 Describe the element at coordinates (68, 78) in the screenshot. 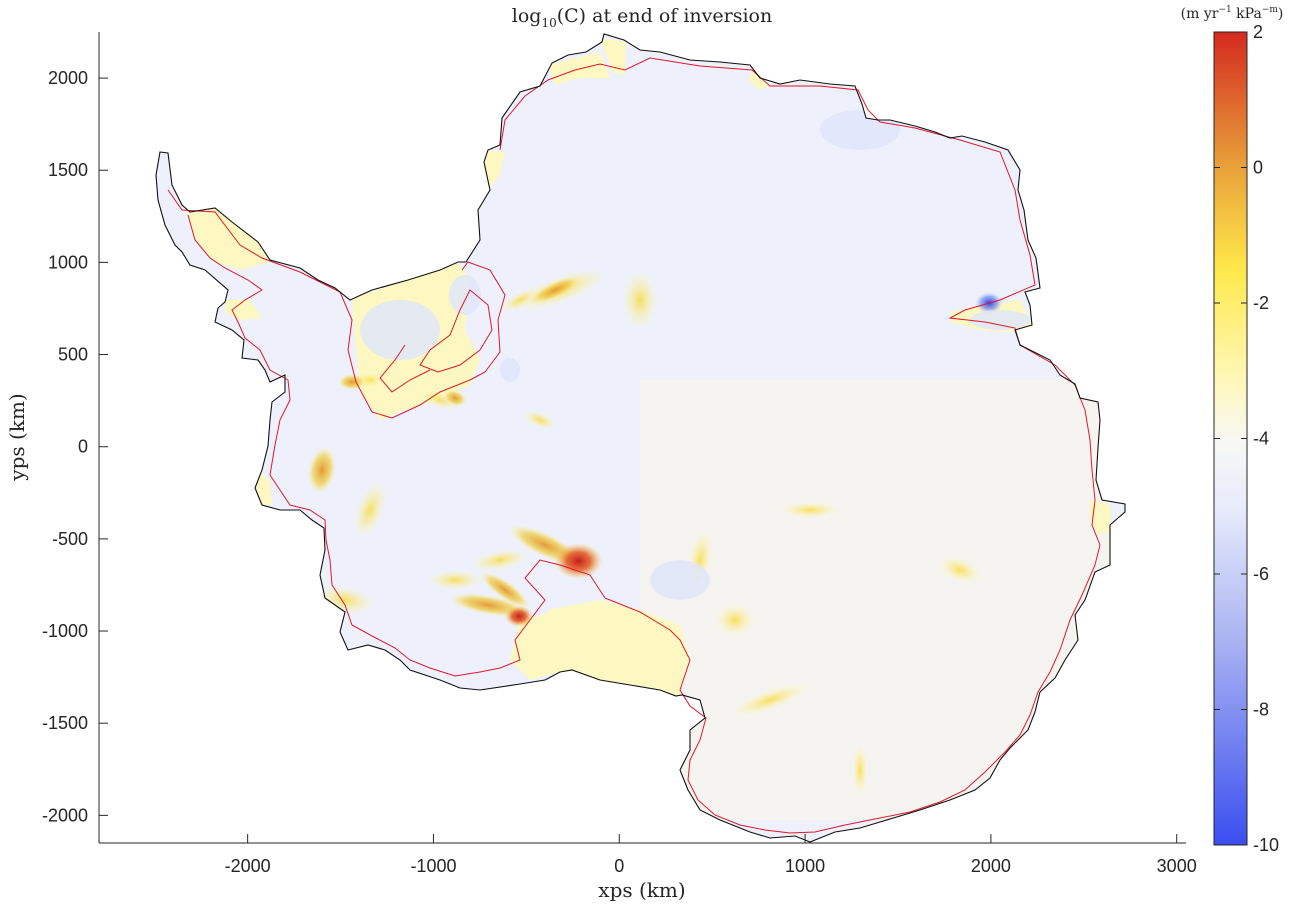

I see `y-tick-label: 2000` at that location.